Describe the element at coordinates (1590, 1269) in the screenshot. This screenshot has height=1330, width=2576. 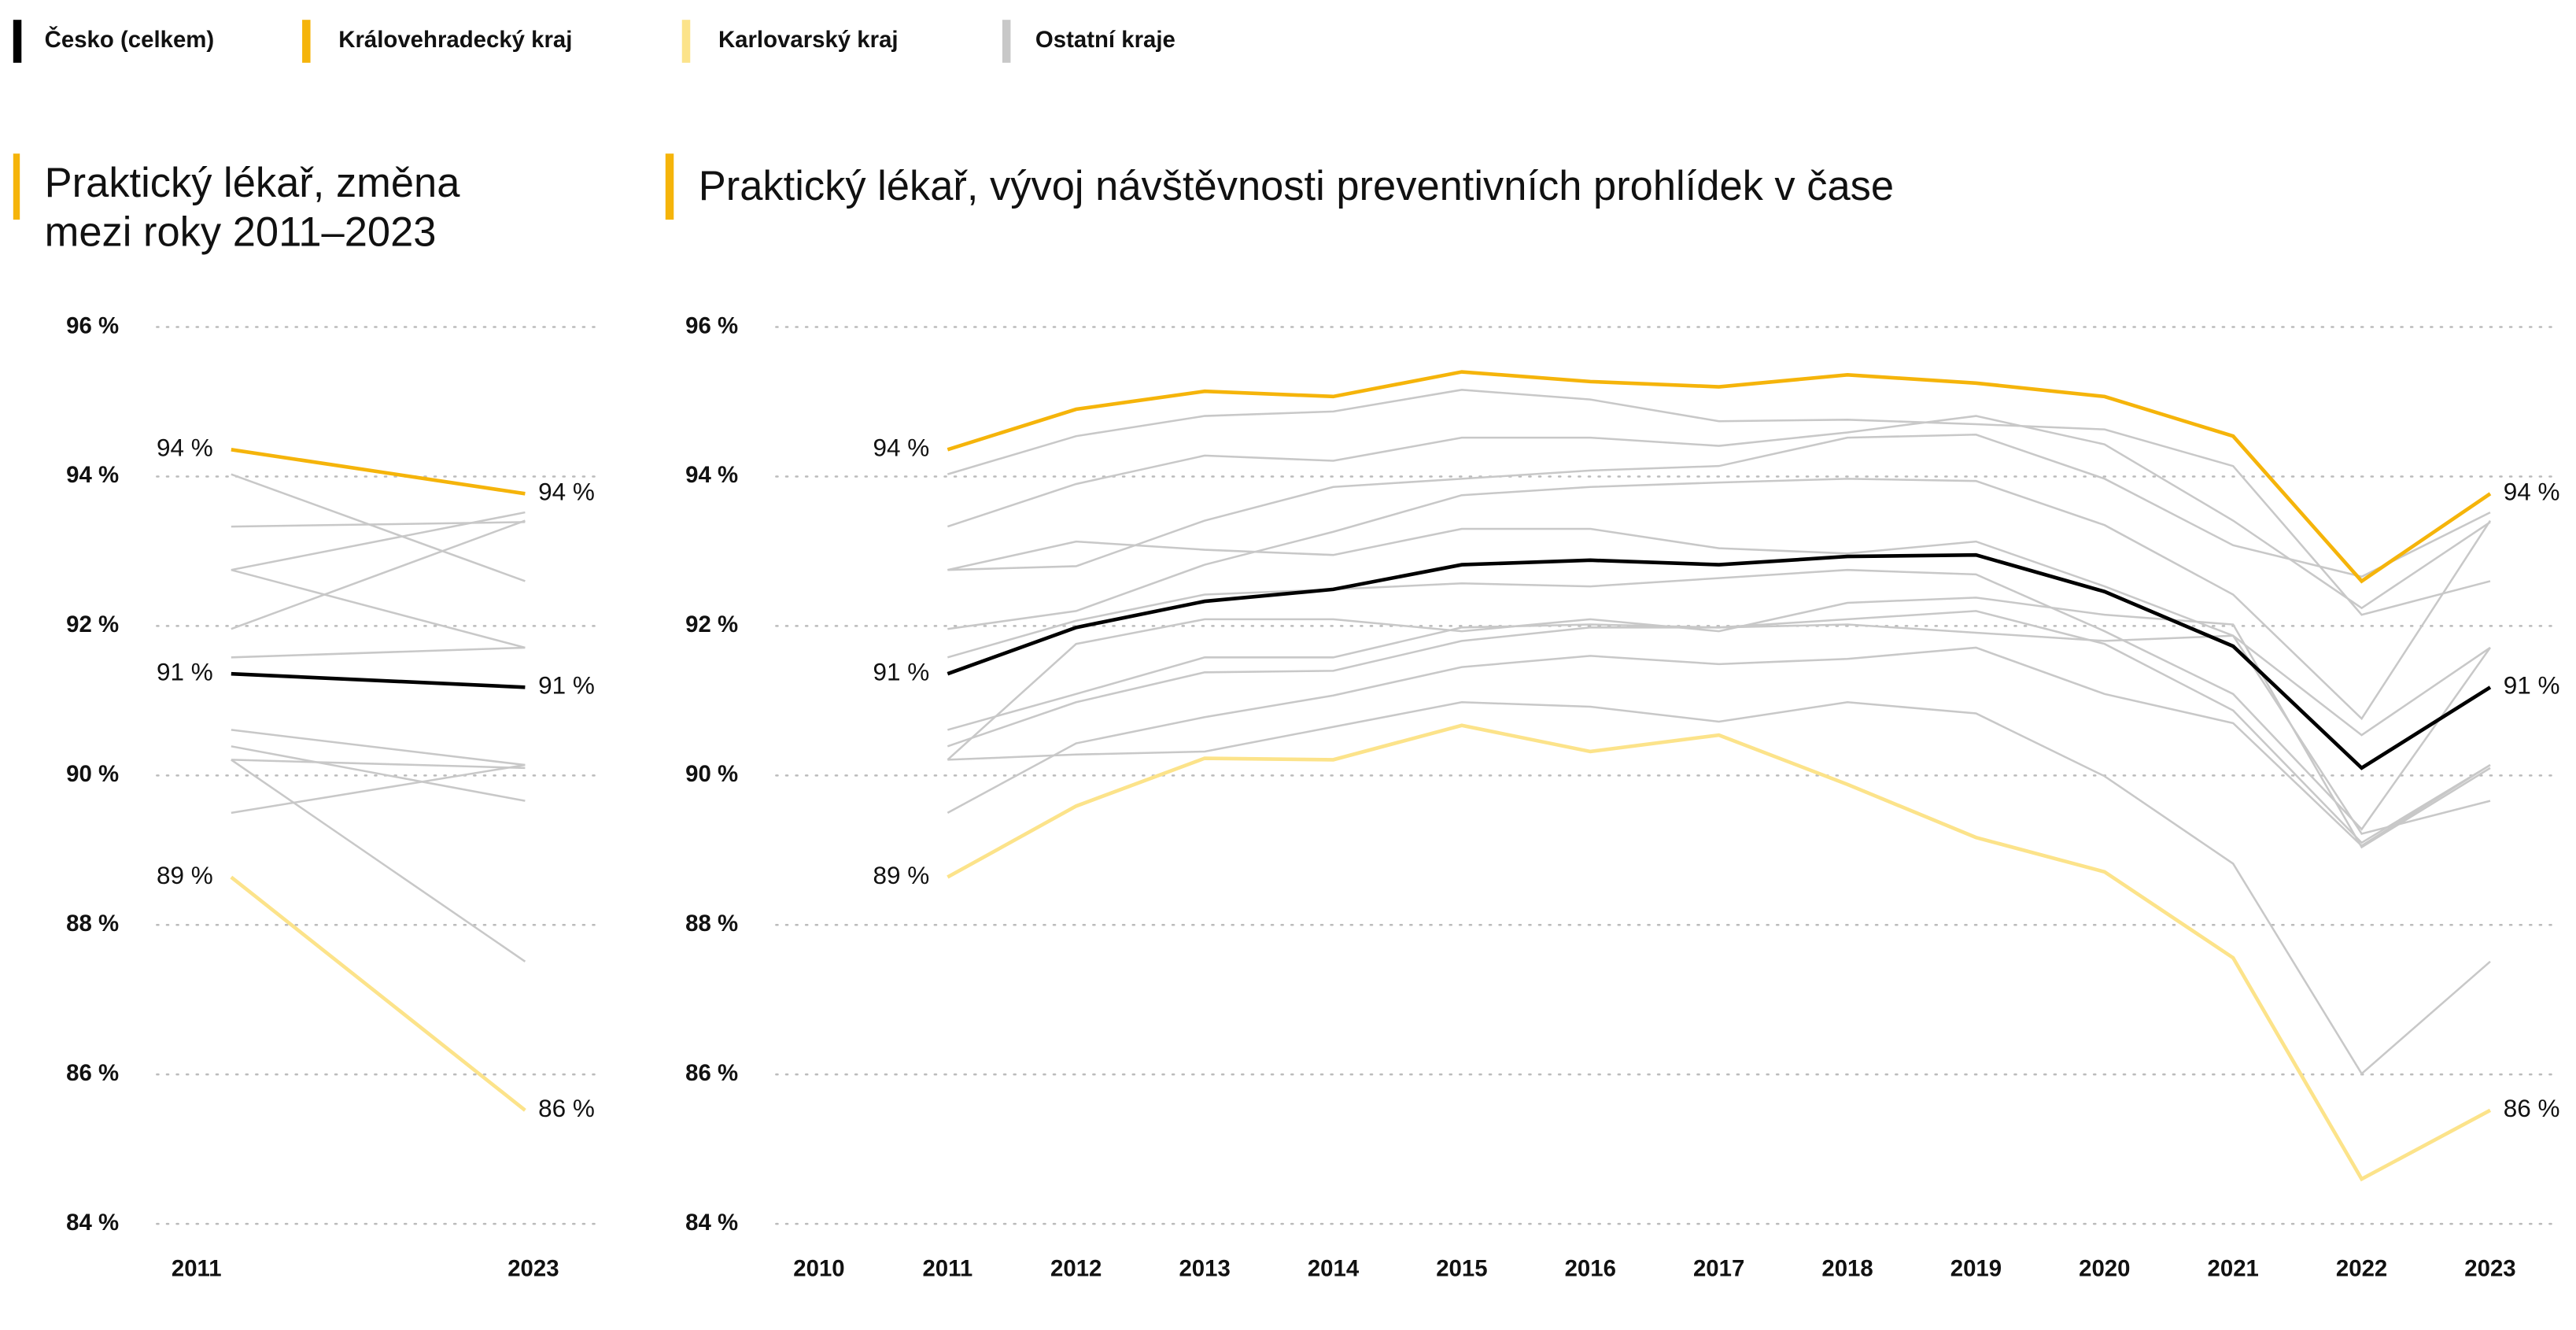
I see `x-tick-label: 2016` at that location.